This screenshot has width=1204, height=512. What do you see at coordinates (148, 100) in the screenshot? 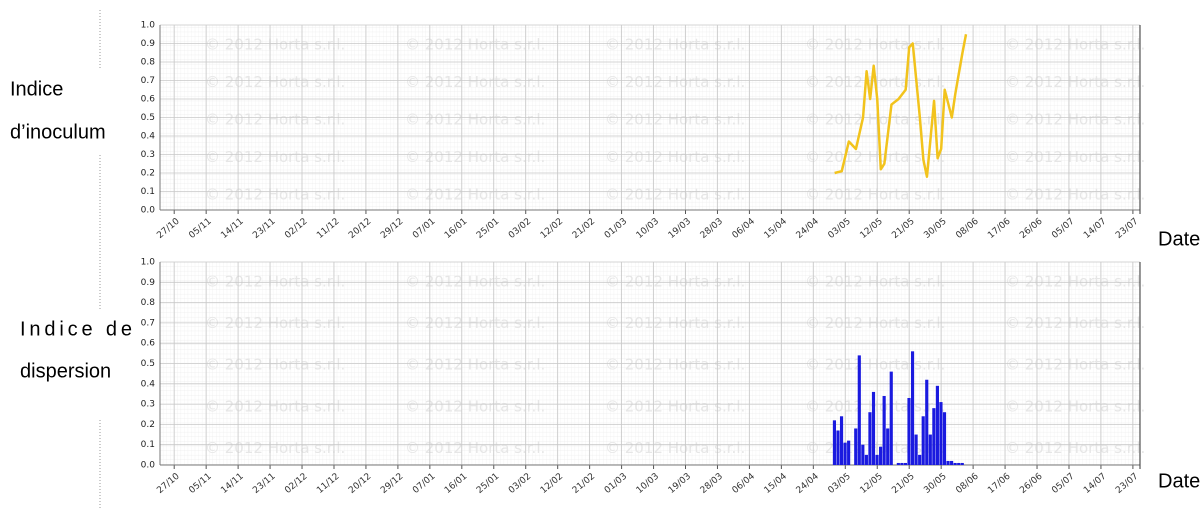
I see `y-tick-label: 0.6` at bounding box center [148, 100].